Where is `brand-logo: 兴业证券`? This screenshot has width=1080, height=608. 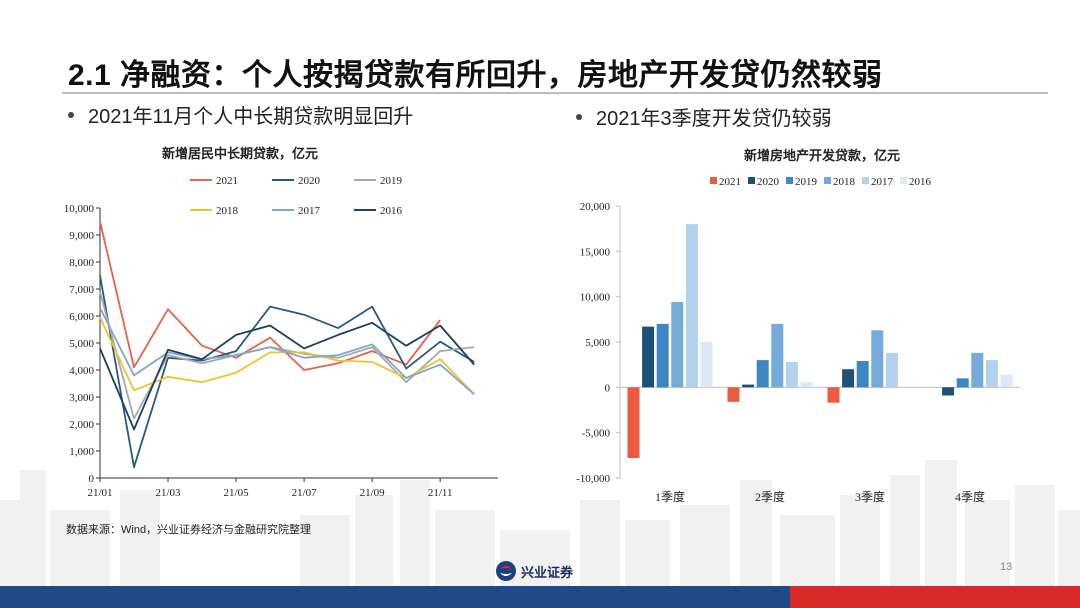 brand-logo: 兴业证券 is located at coordinates (534, 571).